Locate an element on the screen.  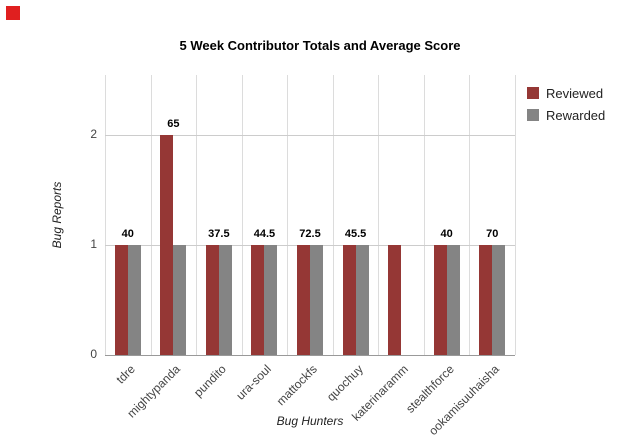
legend-label: Reviewed is located at coordinates (575, 93).